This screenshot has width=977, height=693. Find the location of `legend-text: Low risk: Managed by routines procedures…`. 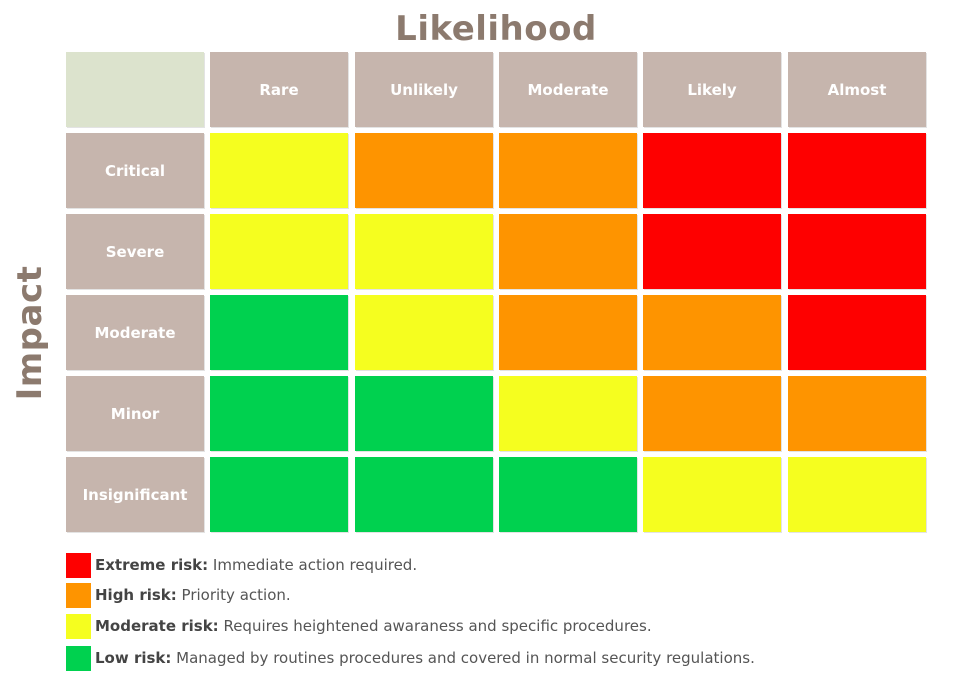

legend-text: Low risk: Managed by routines procedures… is located at coordinates (425, 658).